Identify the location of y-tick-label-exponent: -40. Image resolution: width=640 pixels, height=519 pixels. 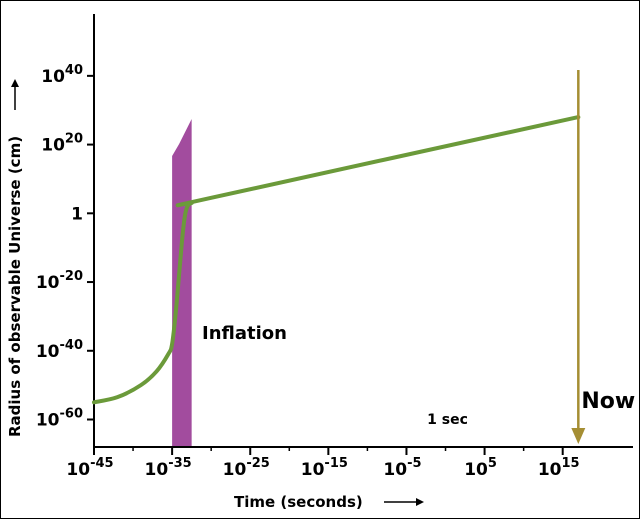
(72, 345).